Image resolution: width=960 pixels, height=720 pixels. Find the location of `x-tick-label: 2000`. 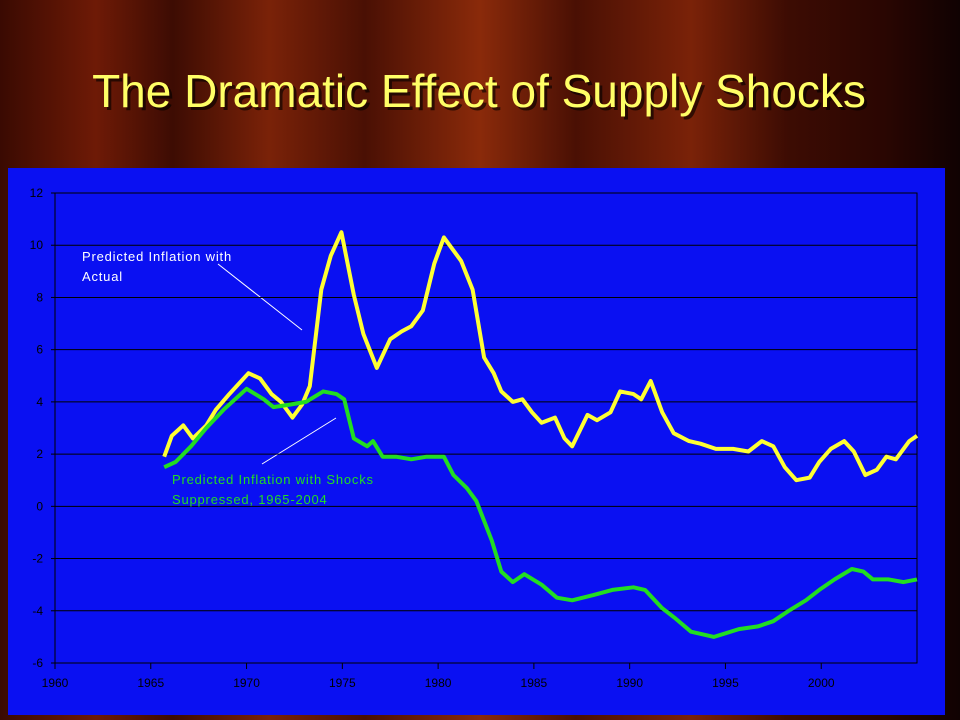

x-tick-label: 2000 is located at coordinates (821, 683).